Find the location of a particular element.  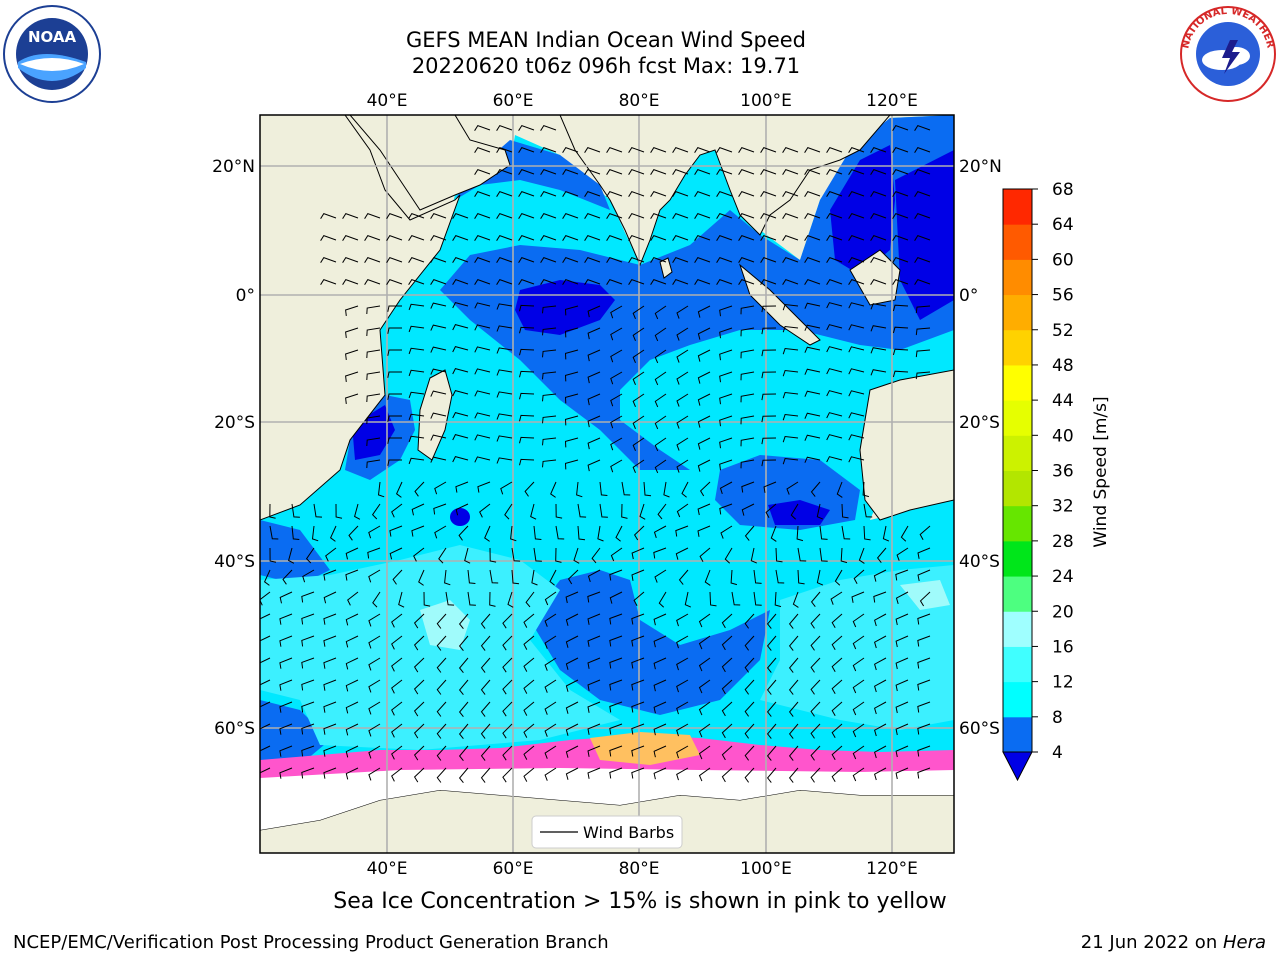

lon-label-bottom: 80°E is located at coordinates (639, 869).